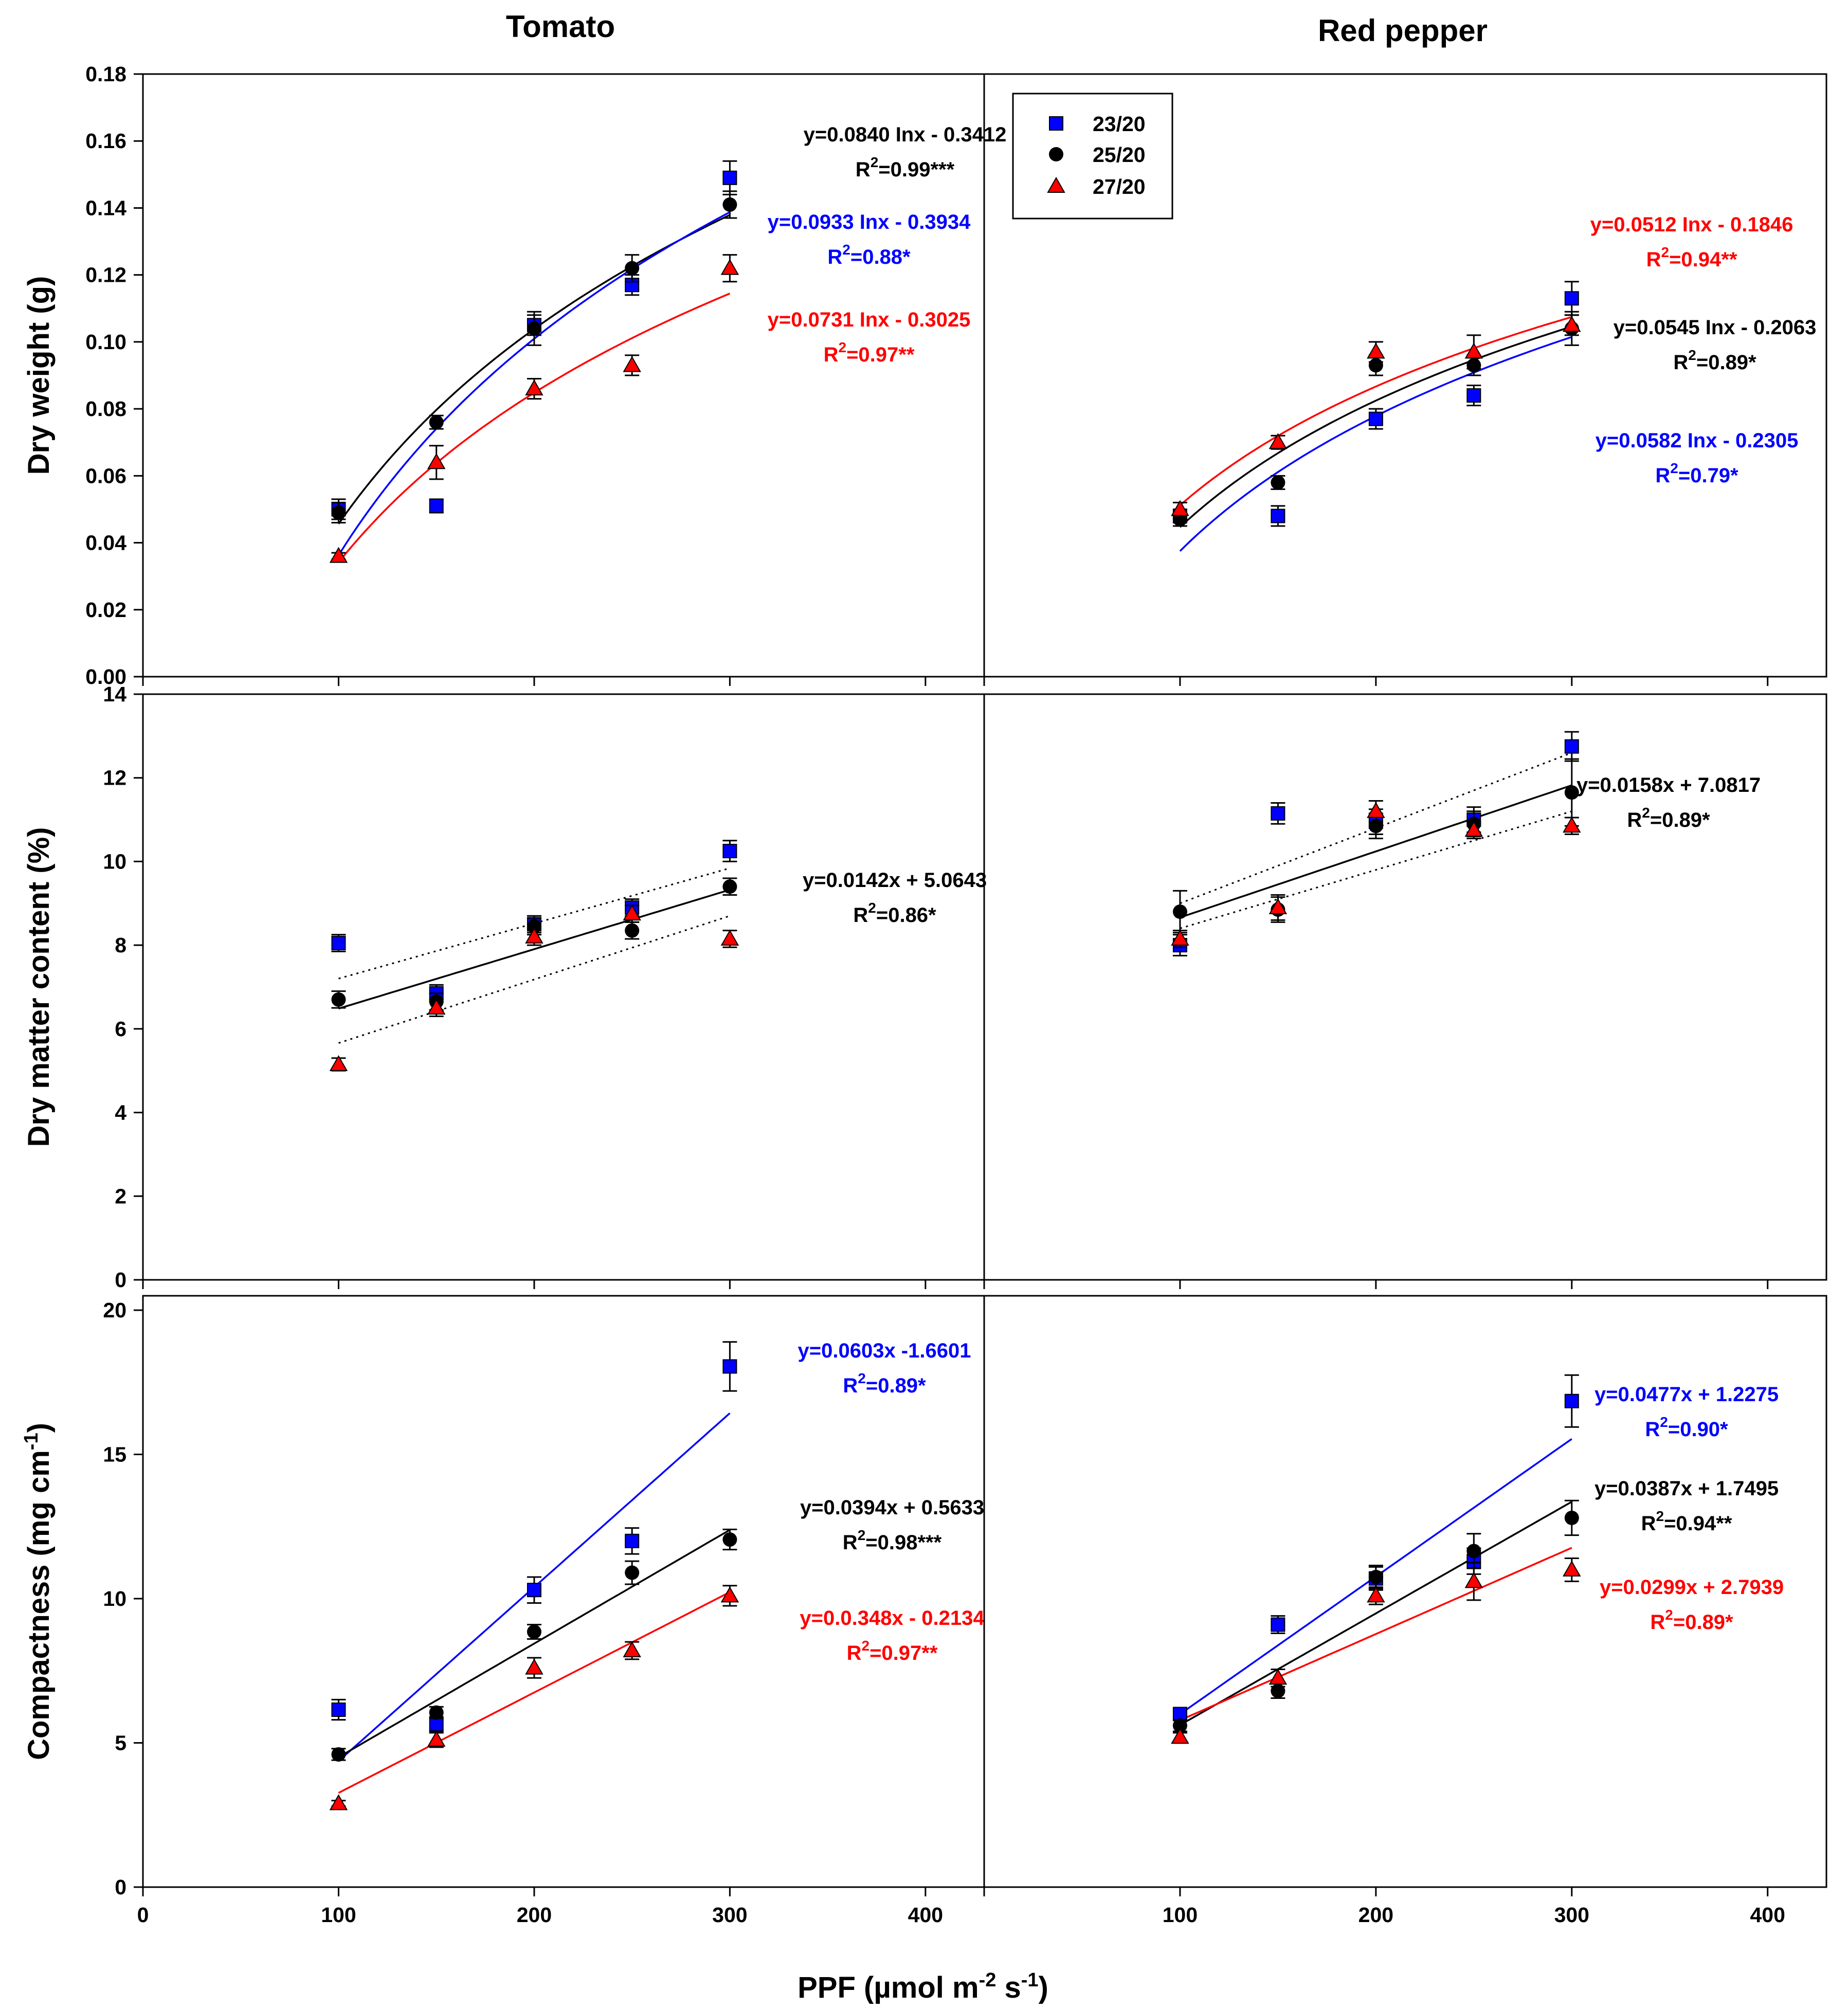 The height and width of the screenshot is (2010, 1848). What do you see at coordinates (114, 861) in the screenshot?
I see `y-tick-label: 10` at bounding box center [114, 861].